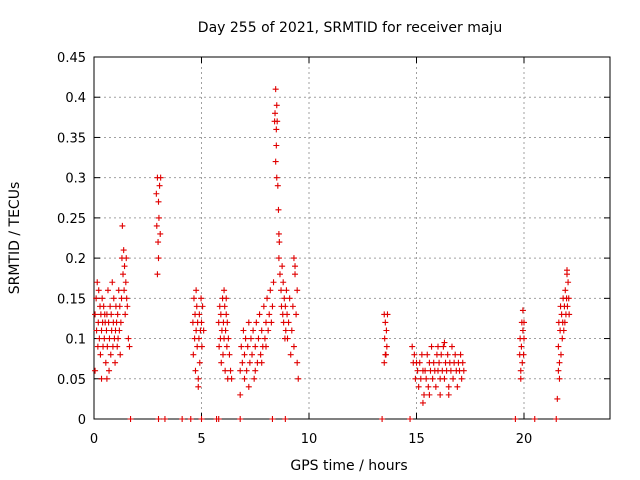 Image resolution: width=640 pixels, height=480 pixels. I want to click on y-tick-label: 0.35, so click(71, 138).